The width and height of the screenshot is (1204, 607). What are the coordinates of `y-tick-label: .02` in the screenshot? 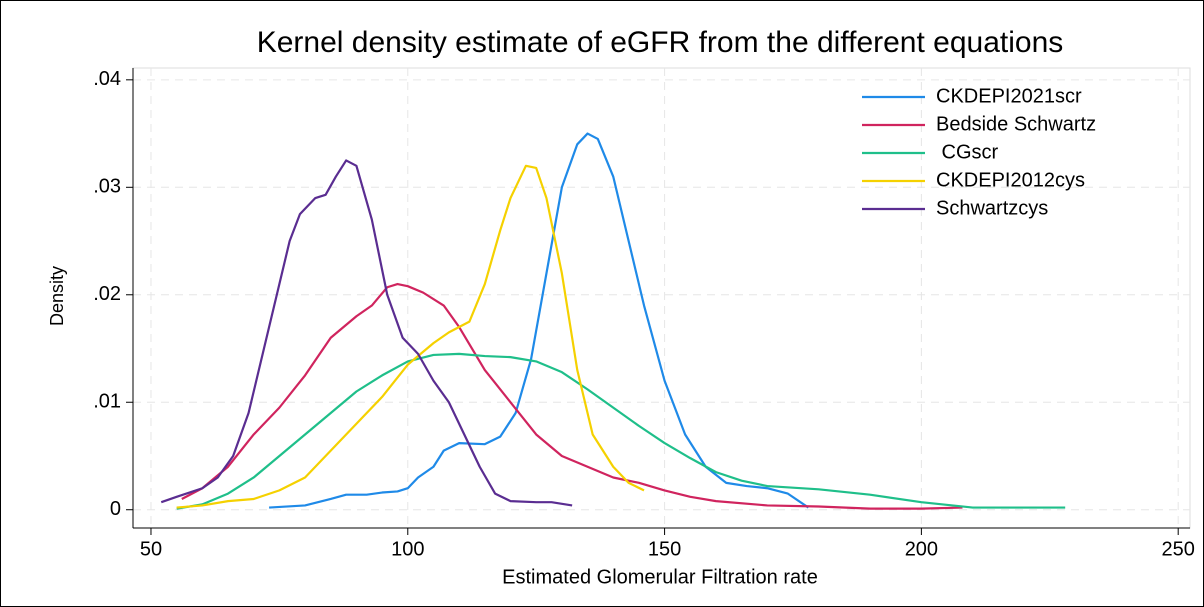 It's located at (107, 294).